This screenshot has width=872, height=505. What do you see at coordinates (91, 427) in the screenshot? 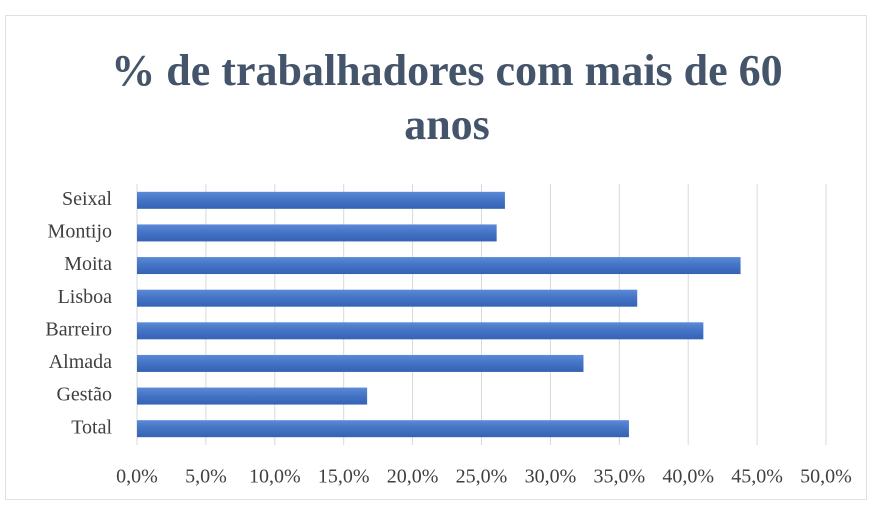
I see `y-tick-label: Total` at bounding box center [91, 427].